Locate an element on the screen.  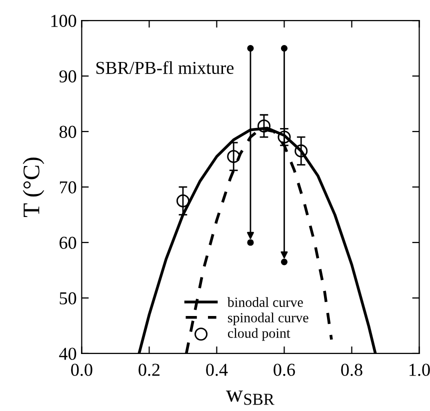
x-tick-label: 0.2 is located at coordinates (149, 370).